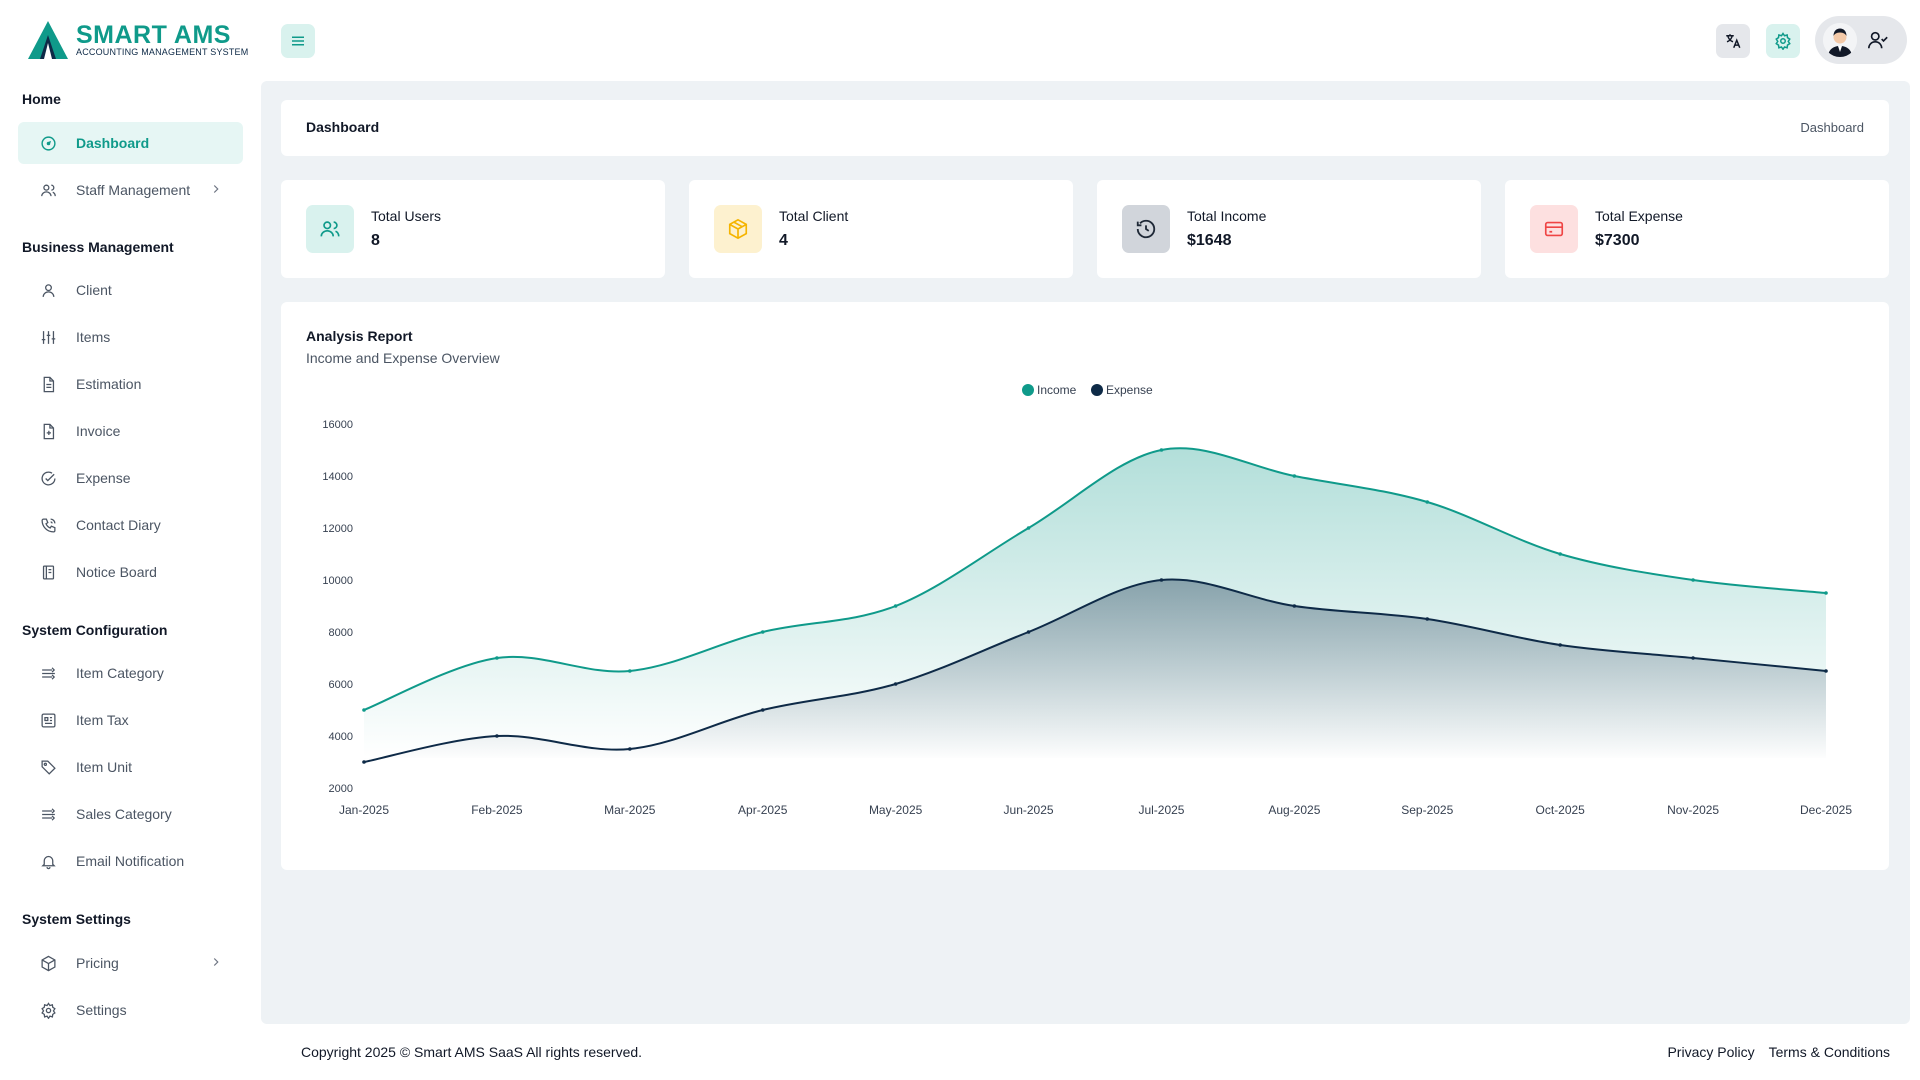 The width and height of the screenshot is (1920, 1080). What do you see at coordinates (130, 525) in the screenshot?
I see `sidebar-item-contact-diary: Contact Diary` at bounding box center [130, 525].